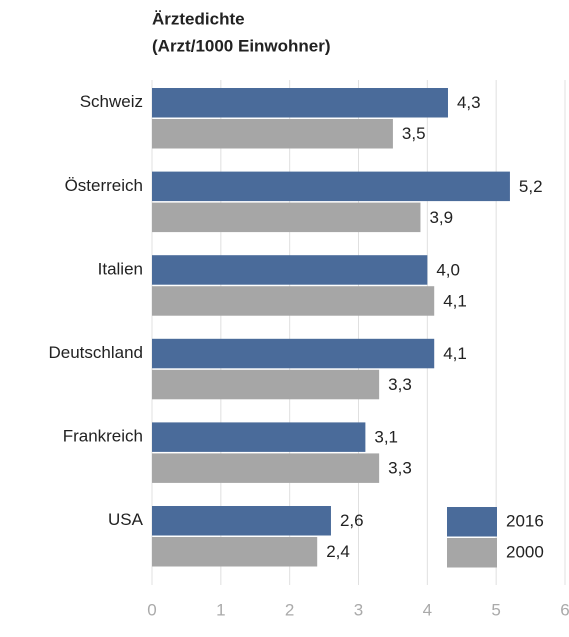 This screenshot has width=569, height=637. Describe the element at coordinates (564, 609) in the screenshot. I see `x-tick-label: 6` at that location.